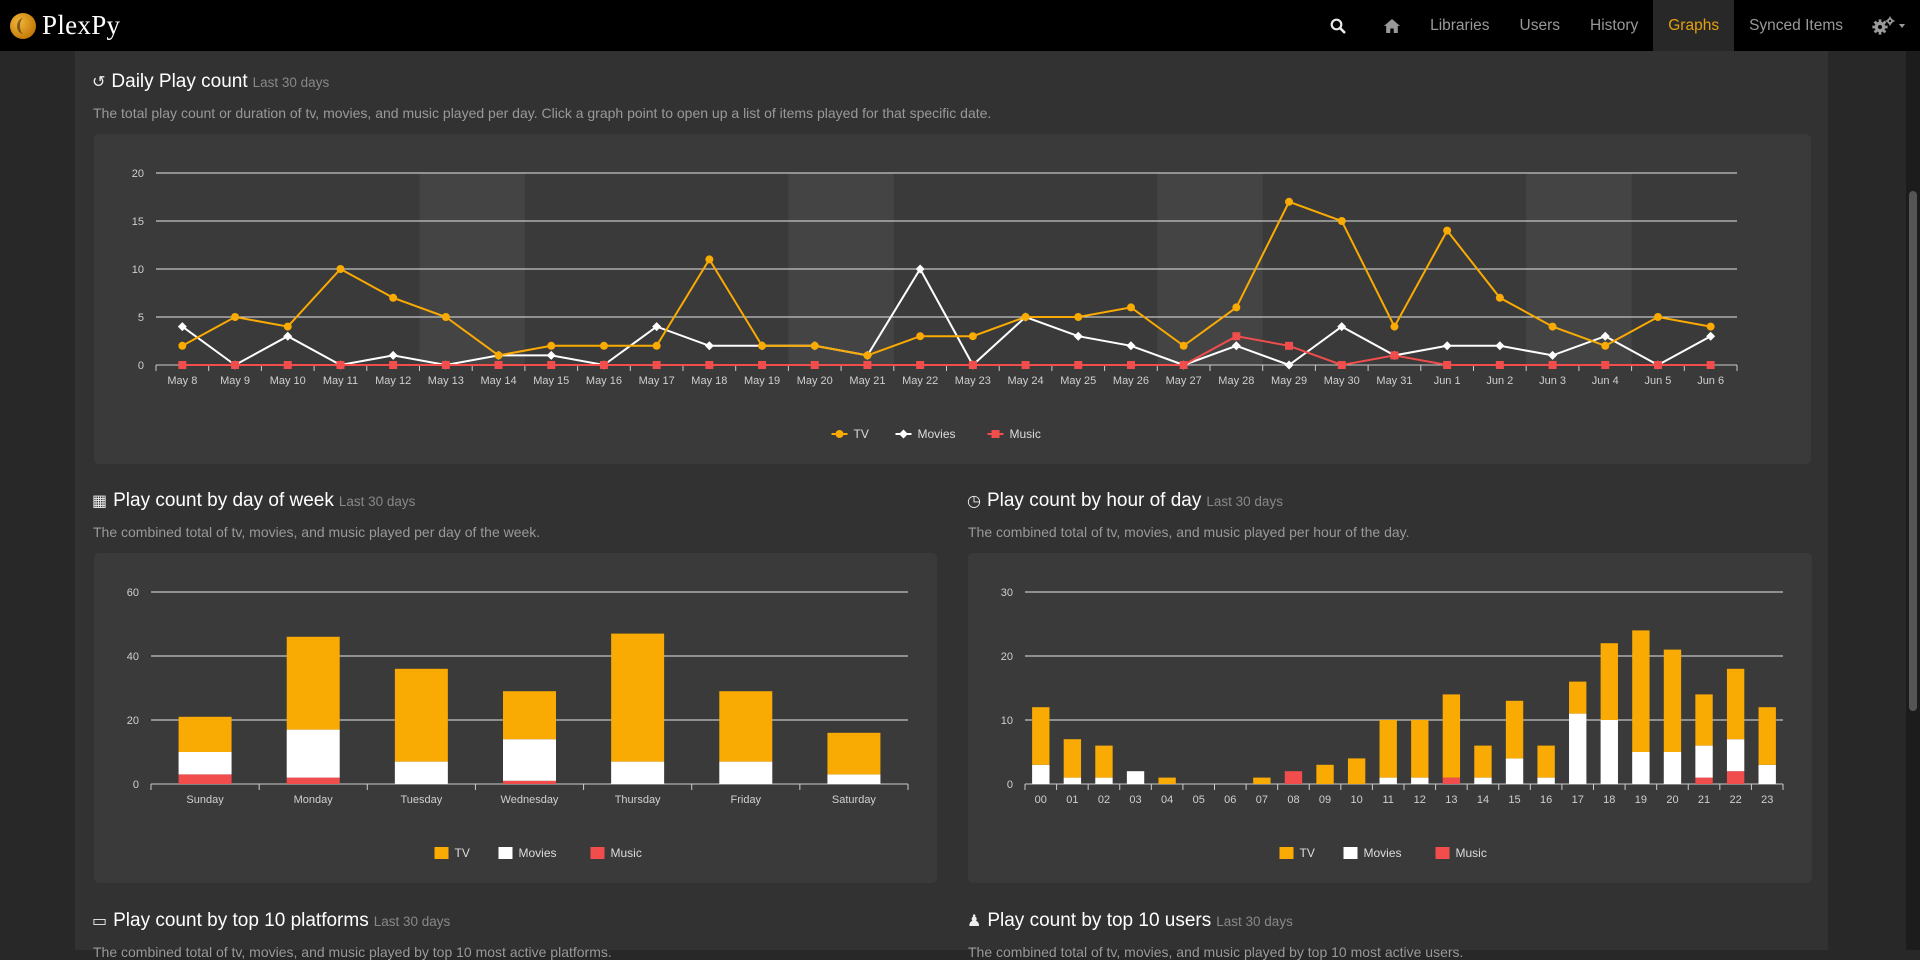 The image size is (1920, 960). Describe the element at coordinates (65, 25) in the screenshot. I see `brand: PlexPy` at that location.